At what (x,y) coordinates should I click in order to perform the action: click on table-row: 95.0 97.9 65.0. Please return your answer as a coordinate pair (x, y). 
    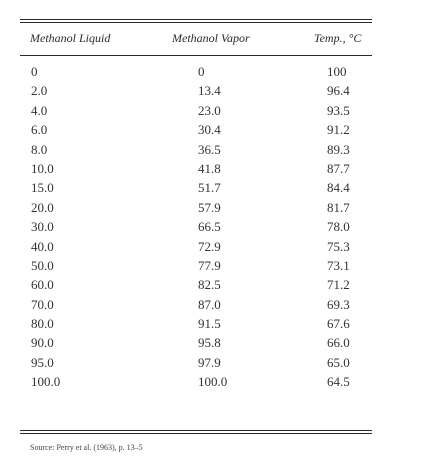
    Looking at the image, I should click on (211, 362).